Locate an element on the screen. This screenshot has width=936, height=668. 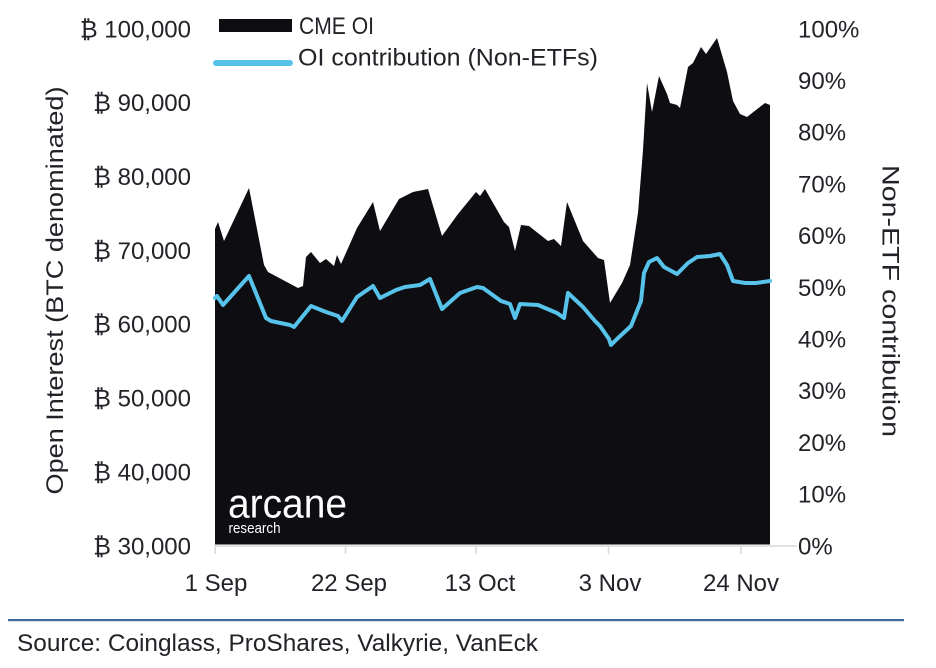
svg-text: ₿ 100,000 is located at coordinates (135, 29).